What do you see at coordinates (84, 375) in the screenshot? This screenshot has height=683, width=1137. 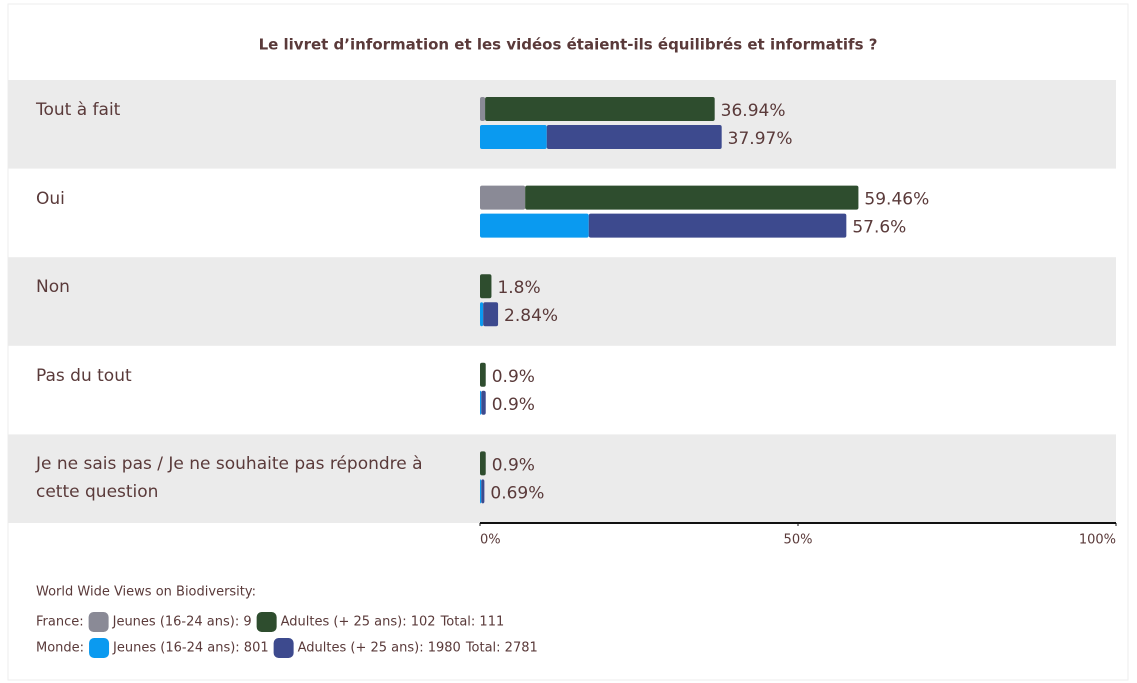 I see `category-label: Pas du tout` at bounding box center [84, 375].